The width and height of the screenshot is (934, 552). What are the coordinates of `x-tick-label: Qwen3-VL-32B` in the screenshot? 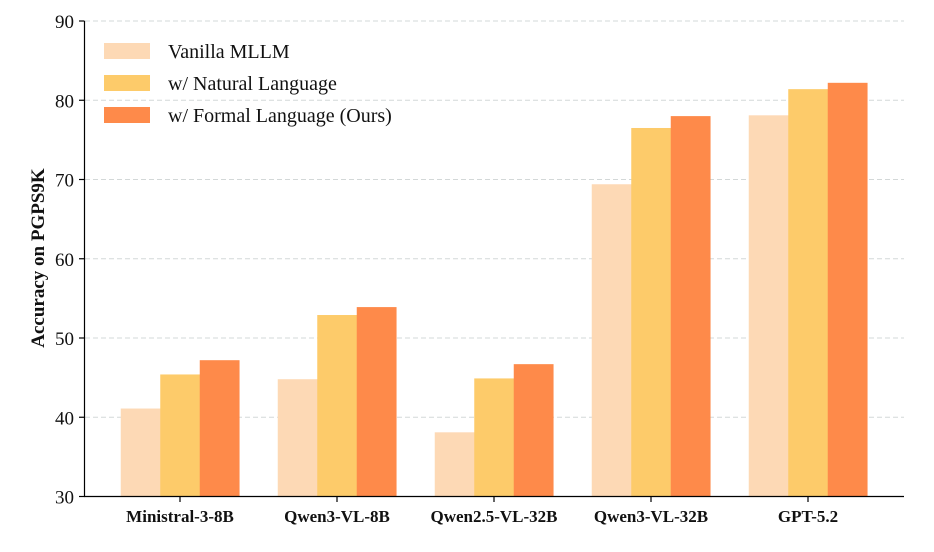 It's located at (651, 516).